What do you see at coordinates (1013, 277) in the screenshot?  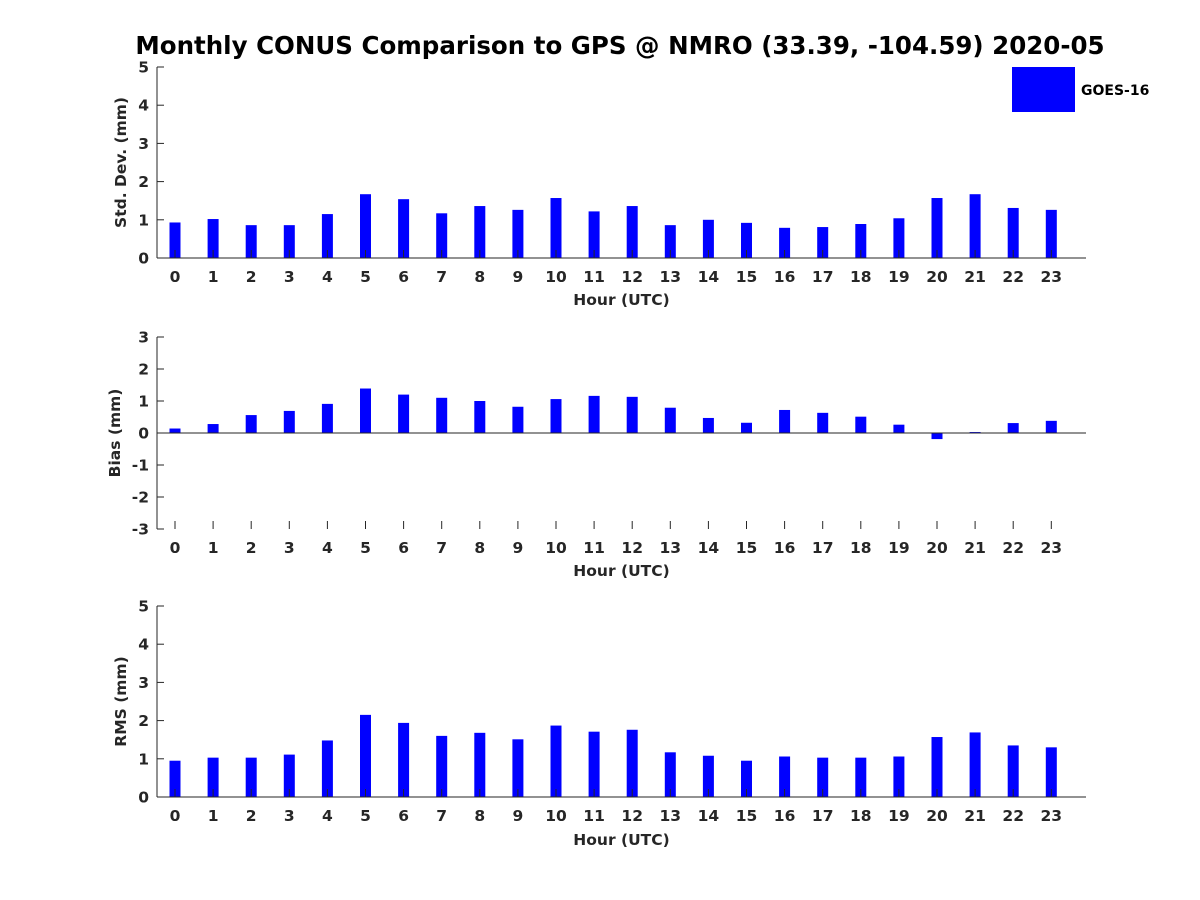 I see `std-dev-x-tick-label: 22` at bounding box center [1013, 277].